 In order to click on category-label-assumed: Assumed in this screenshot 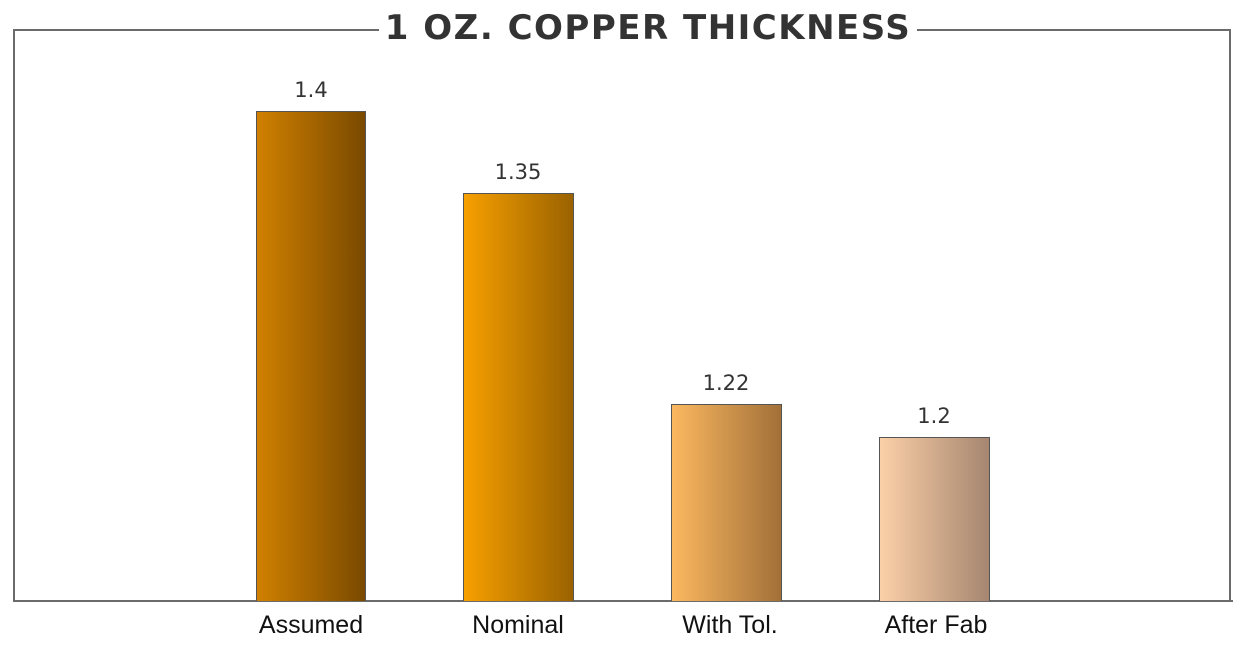, I will do `click(311, 625)`.